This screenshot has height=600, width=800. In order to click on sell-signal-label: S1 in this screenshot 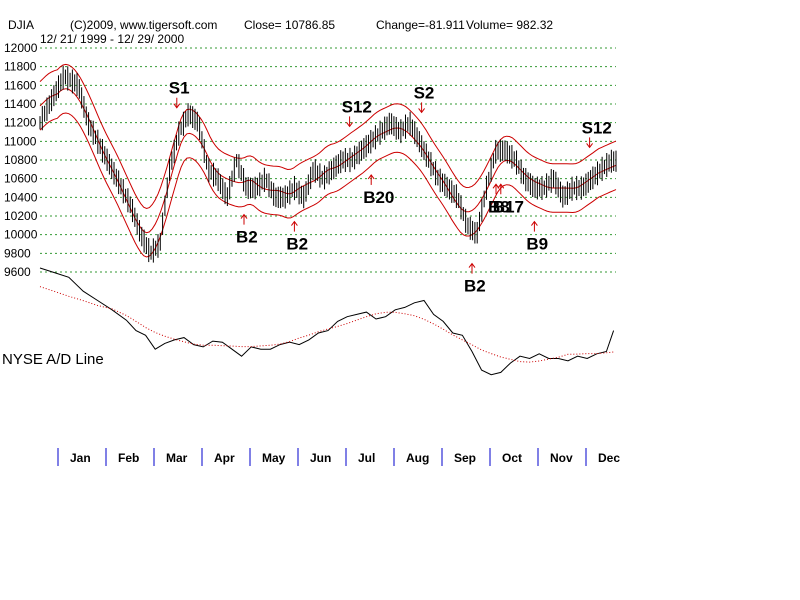, I will do `click(179, 88)`.